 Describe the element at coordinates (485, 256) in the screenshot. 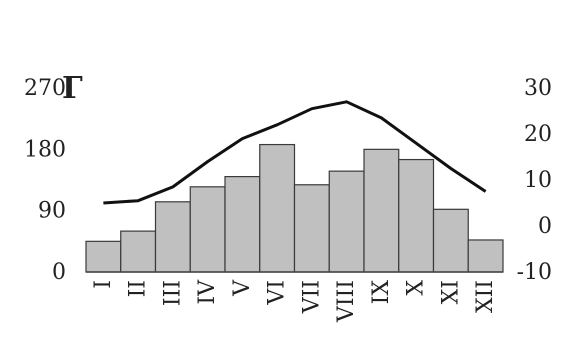

I see `bar-XII` at that location.